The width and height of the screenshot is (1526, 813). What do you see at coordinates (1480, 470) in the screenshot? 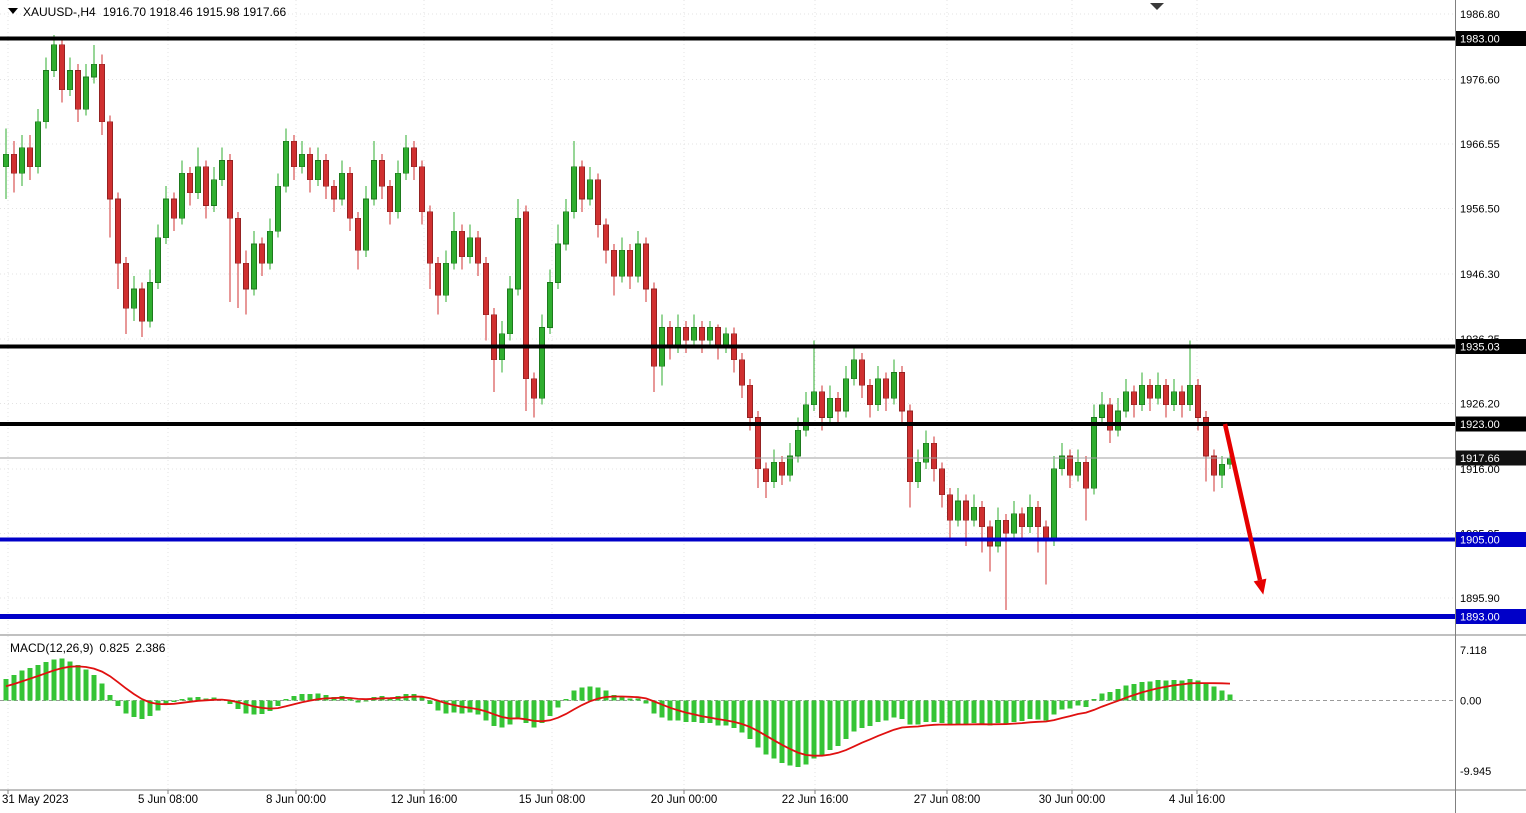
I see `price-axis-label: 1916.00` at bounding box center [1480, 470].